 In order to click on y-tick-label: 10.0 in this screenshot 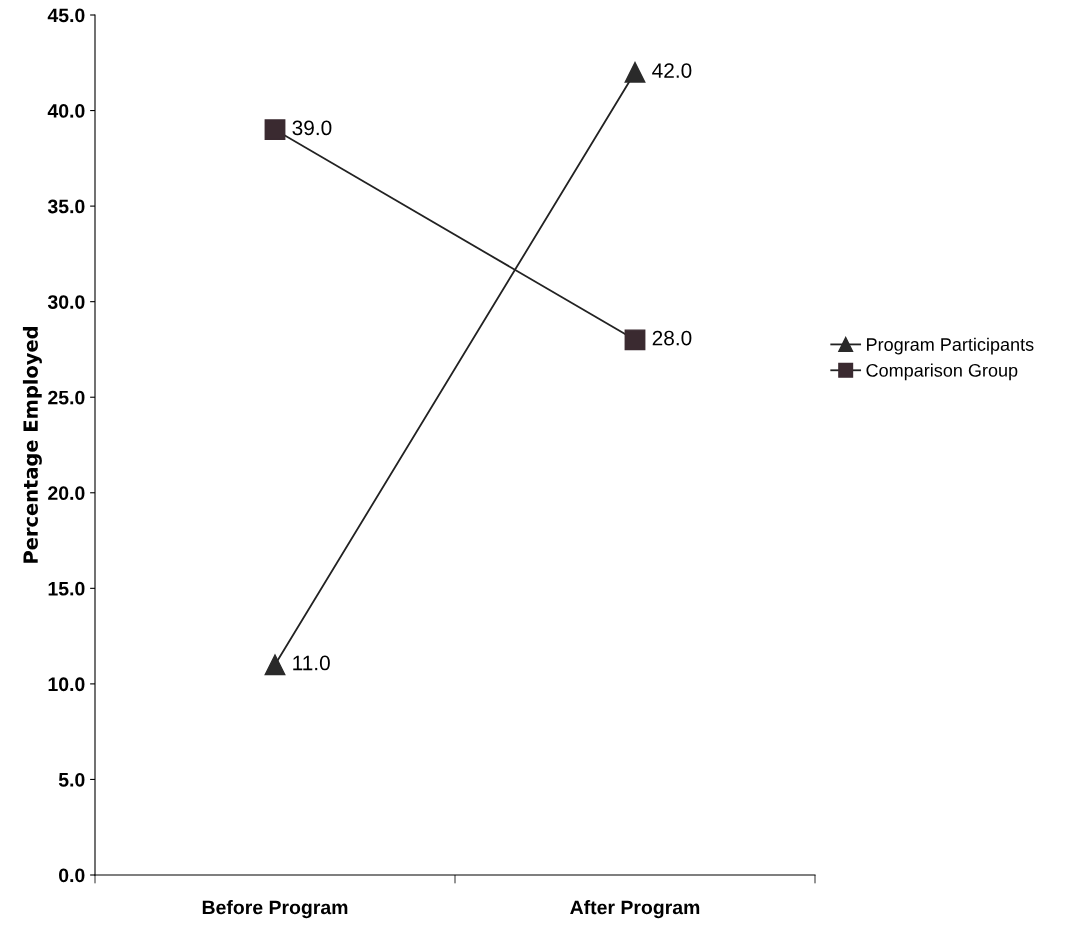, I will do `click(66, 684)`.